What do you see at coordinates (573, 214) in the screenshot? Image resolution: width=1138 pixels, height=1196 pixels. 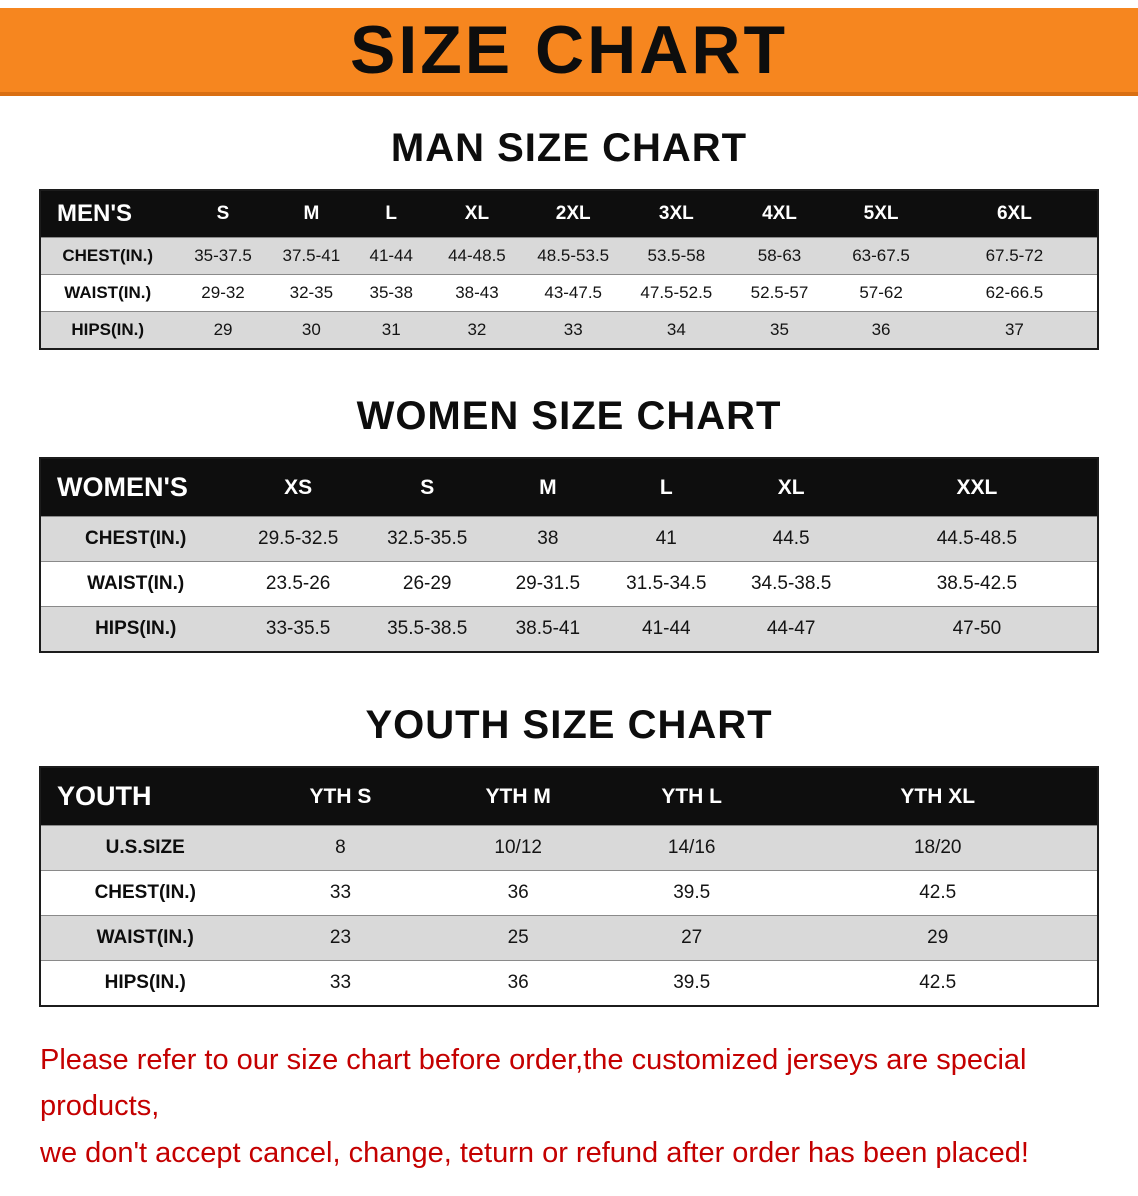 I see `header-cell: 2XL` at bounding box center [573, 214].